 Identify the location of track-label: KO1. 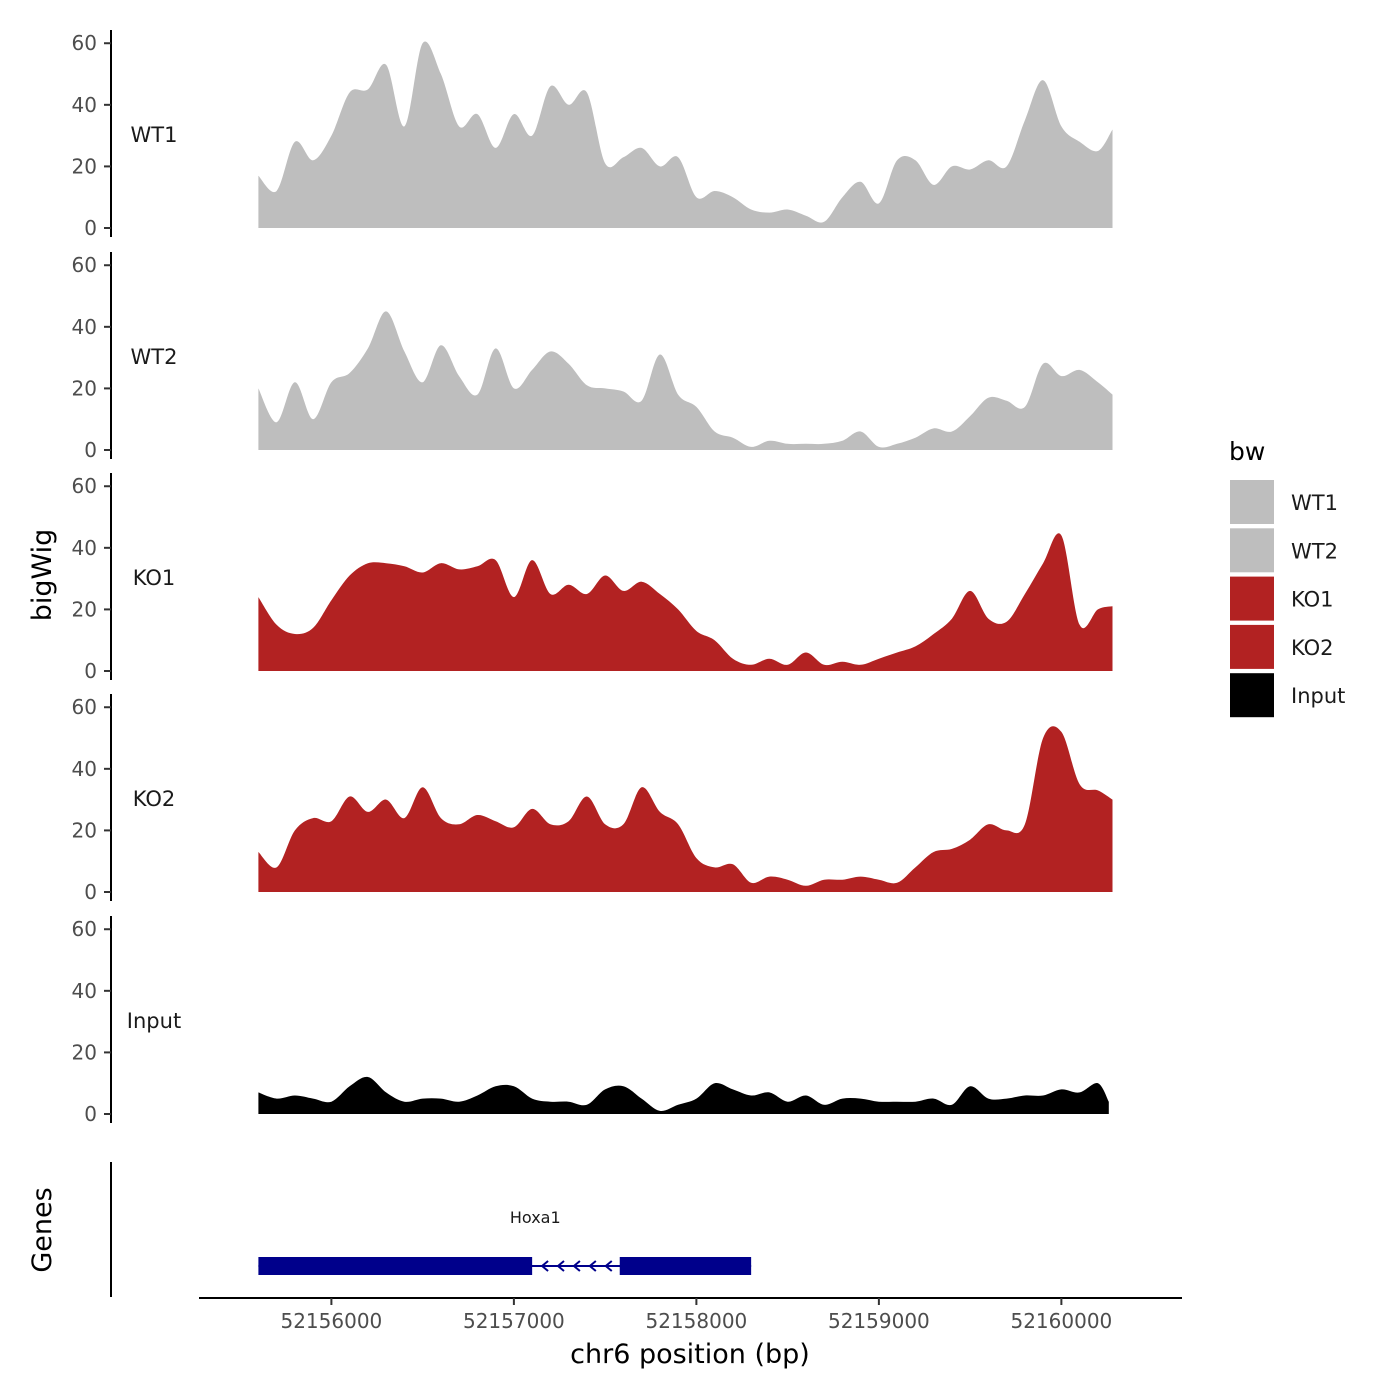
(154, 578).